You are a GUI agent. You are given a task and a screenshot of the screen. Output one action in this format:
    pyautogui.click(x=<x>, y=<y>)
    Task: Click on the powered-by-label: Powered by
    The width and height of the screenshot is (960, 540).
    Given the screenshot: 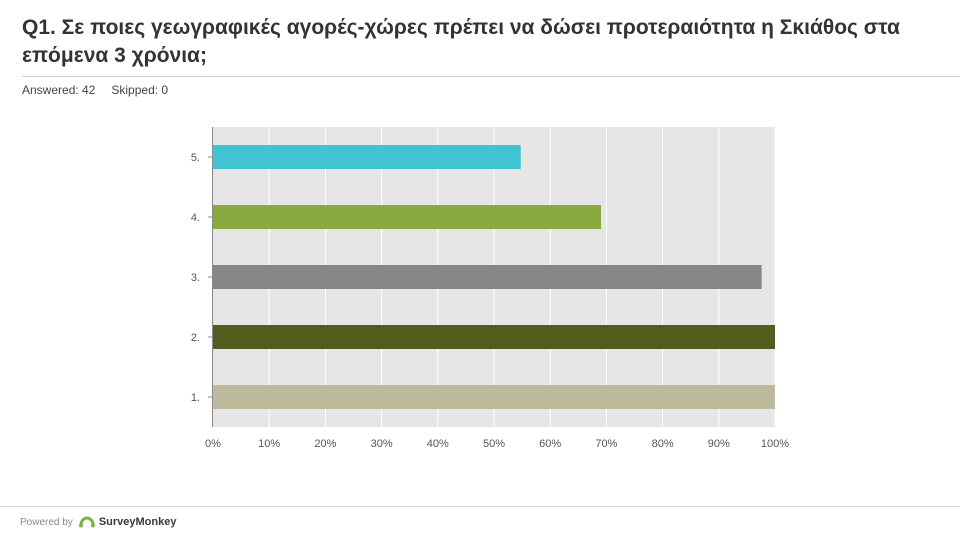 What is the action you would take?
    pyautogui.click(x=46, y=522)
    